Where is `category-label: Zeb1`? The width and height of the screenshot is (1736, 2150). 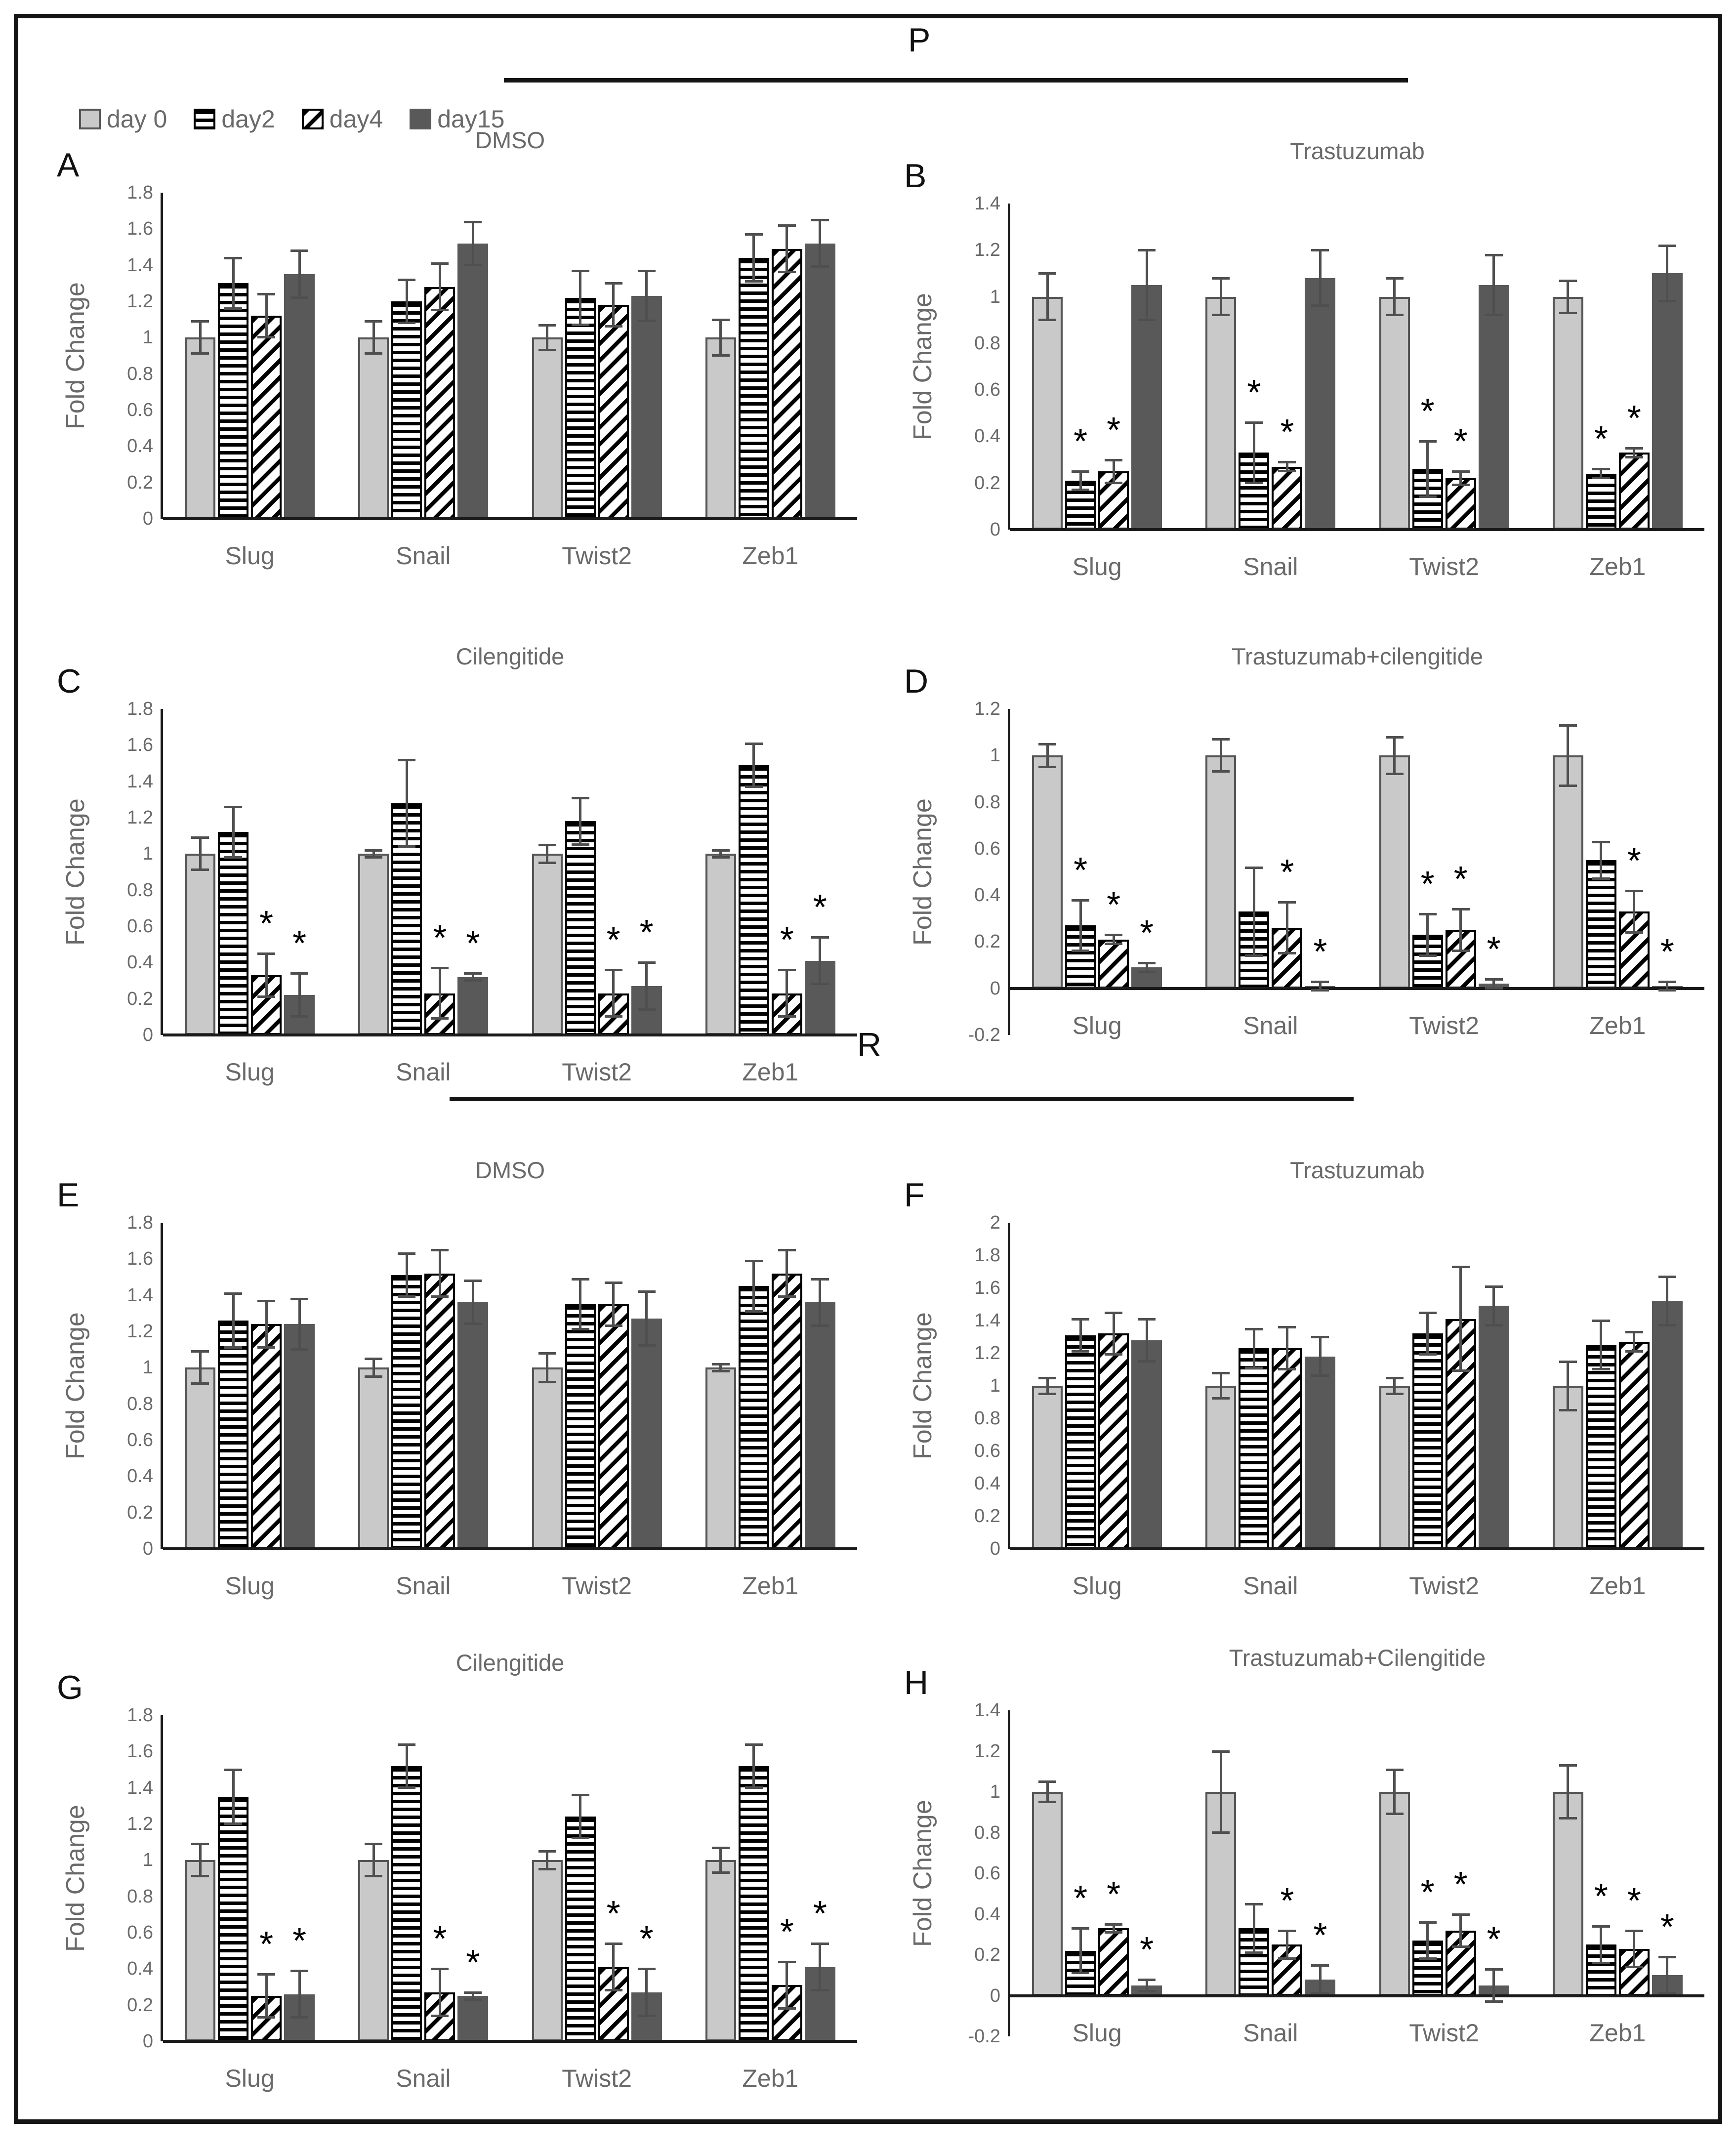 category-label: Zeb1 is located at coordinates (1618, 566).